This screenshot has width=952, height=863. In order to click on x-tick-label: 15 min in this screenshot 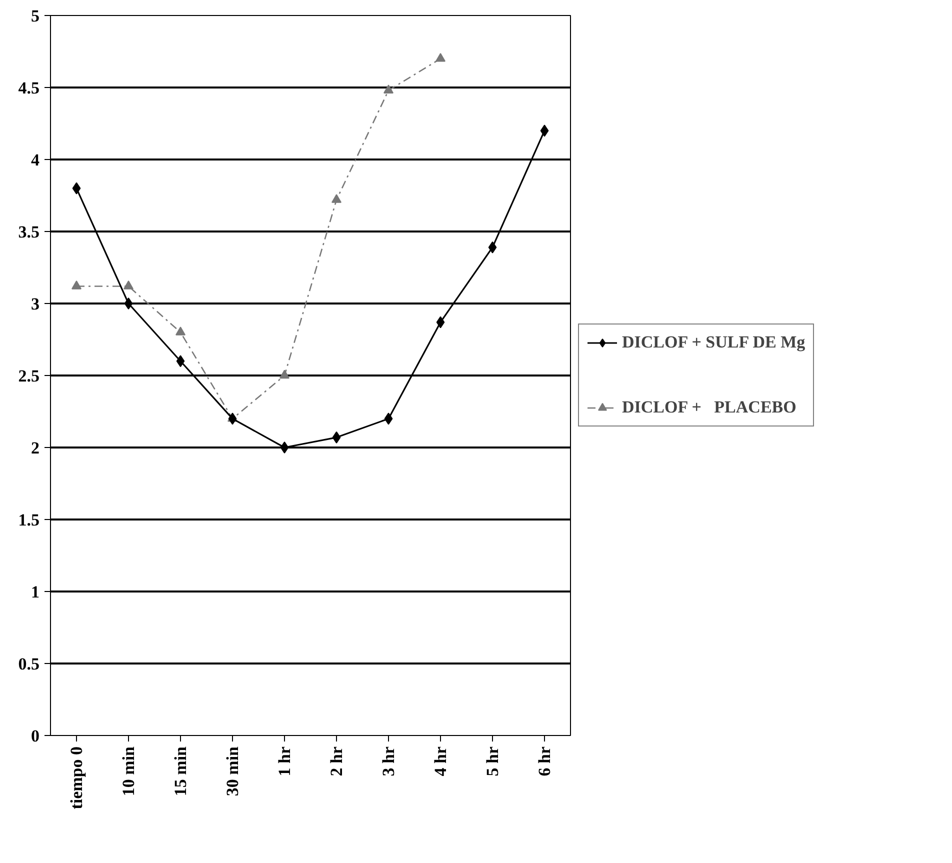, I will do `click(180, 771)`.